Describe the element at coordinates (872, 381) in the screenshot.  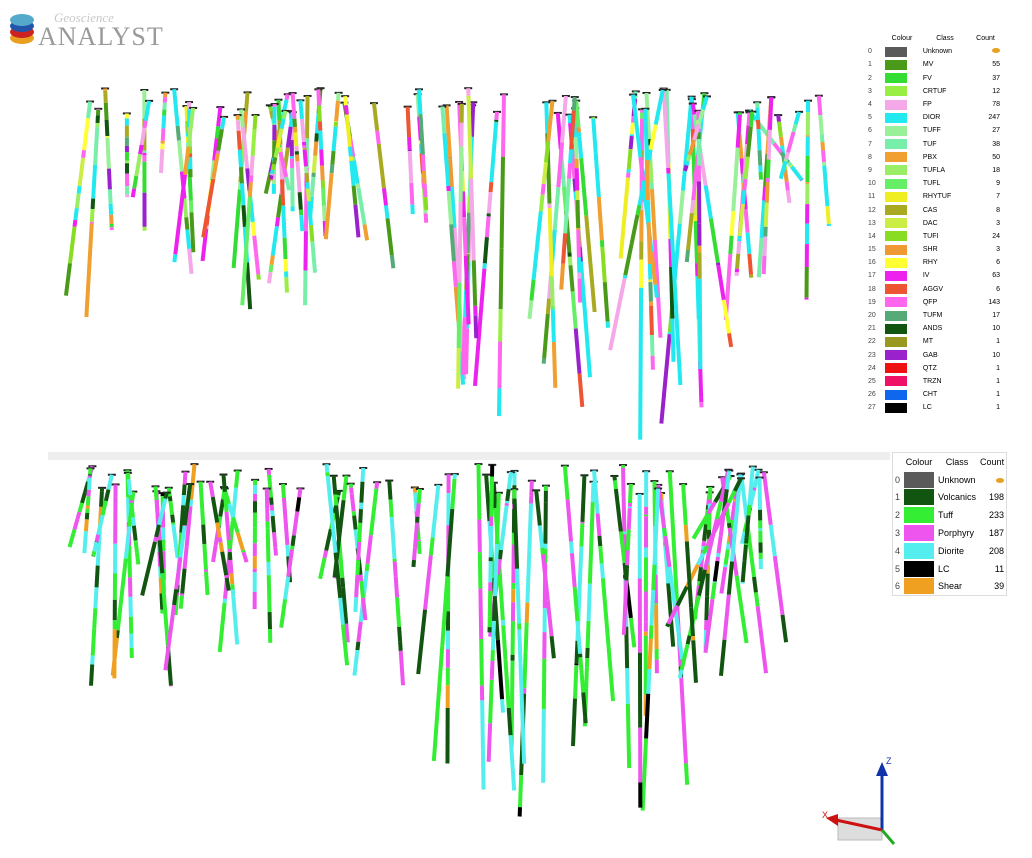
I see `row-index: 25` at that location.